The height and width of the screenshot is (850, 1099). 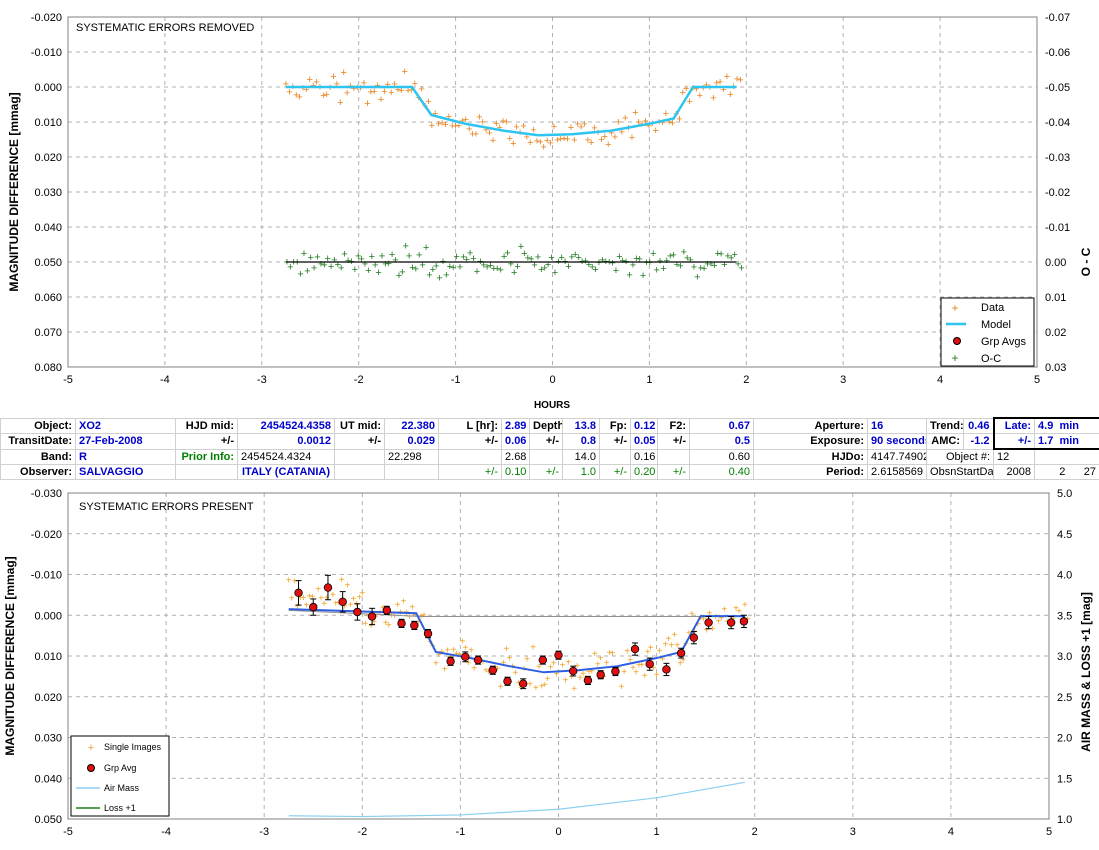 What do you see at coordinates (951, 832) in the screenshot?
I see `bottom-x-tick-label: 4` at bounding box center [951, 832].